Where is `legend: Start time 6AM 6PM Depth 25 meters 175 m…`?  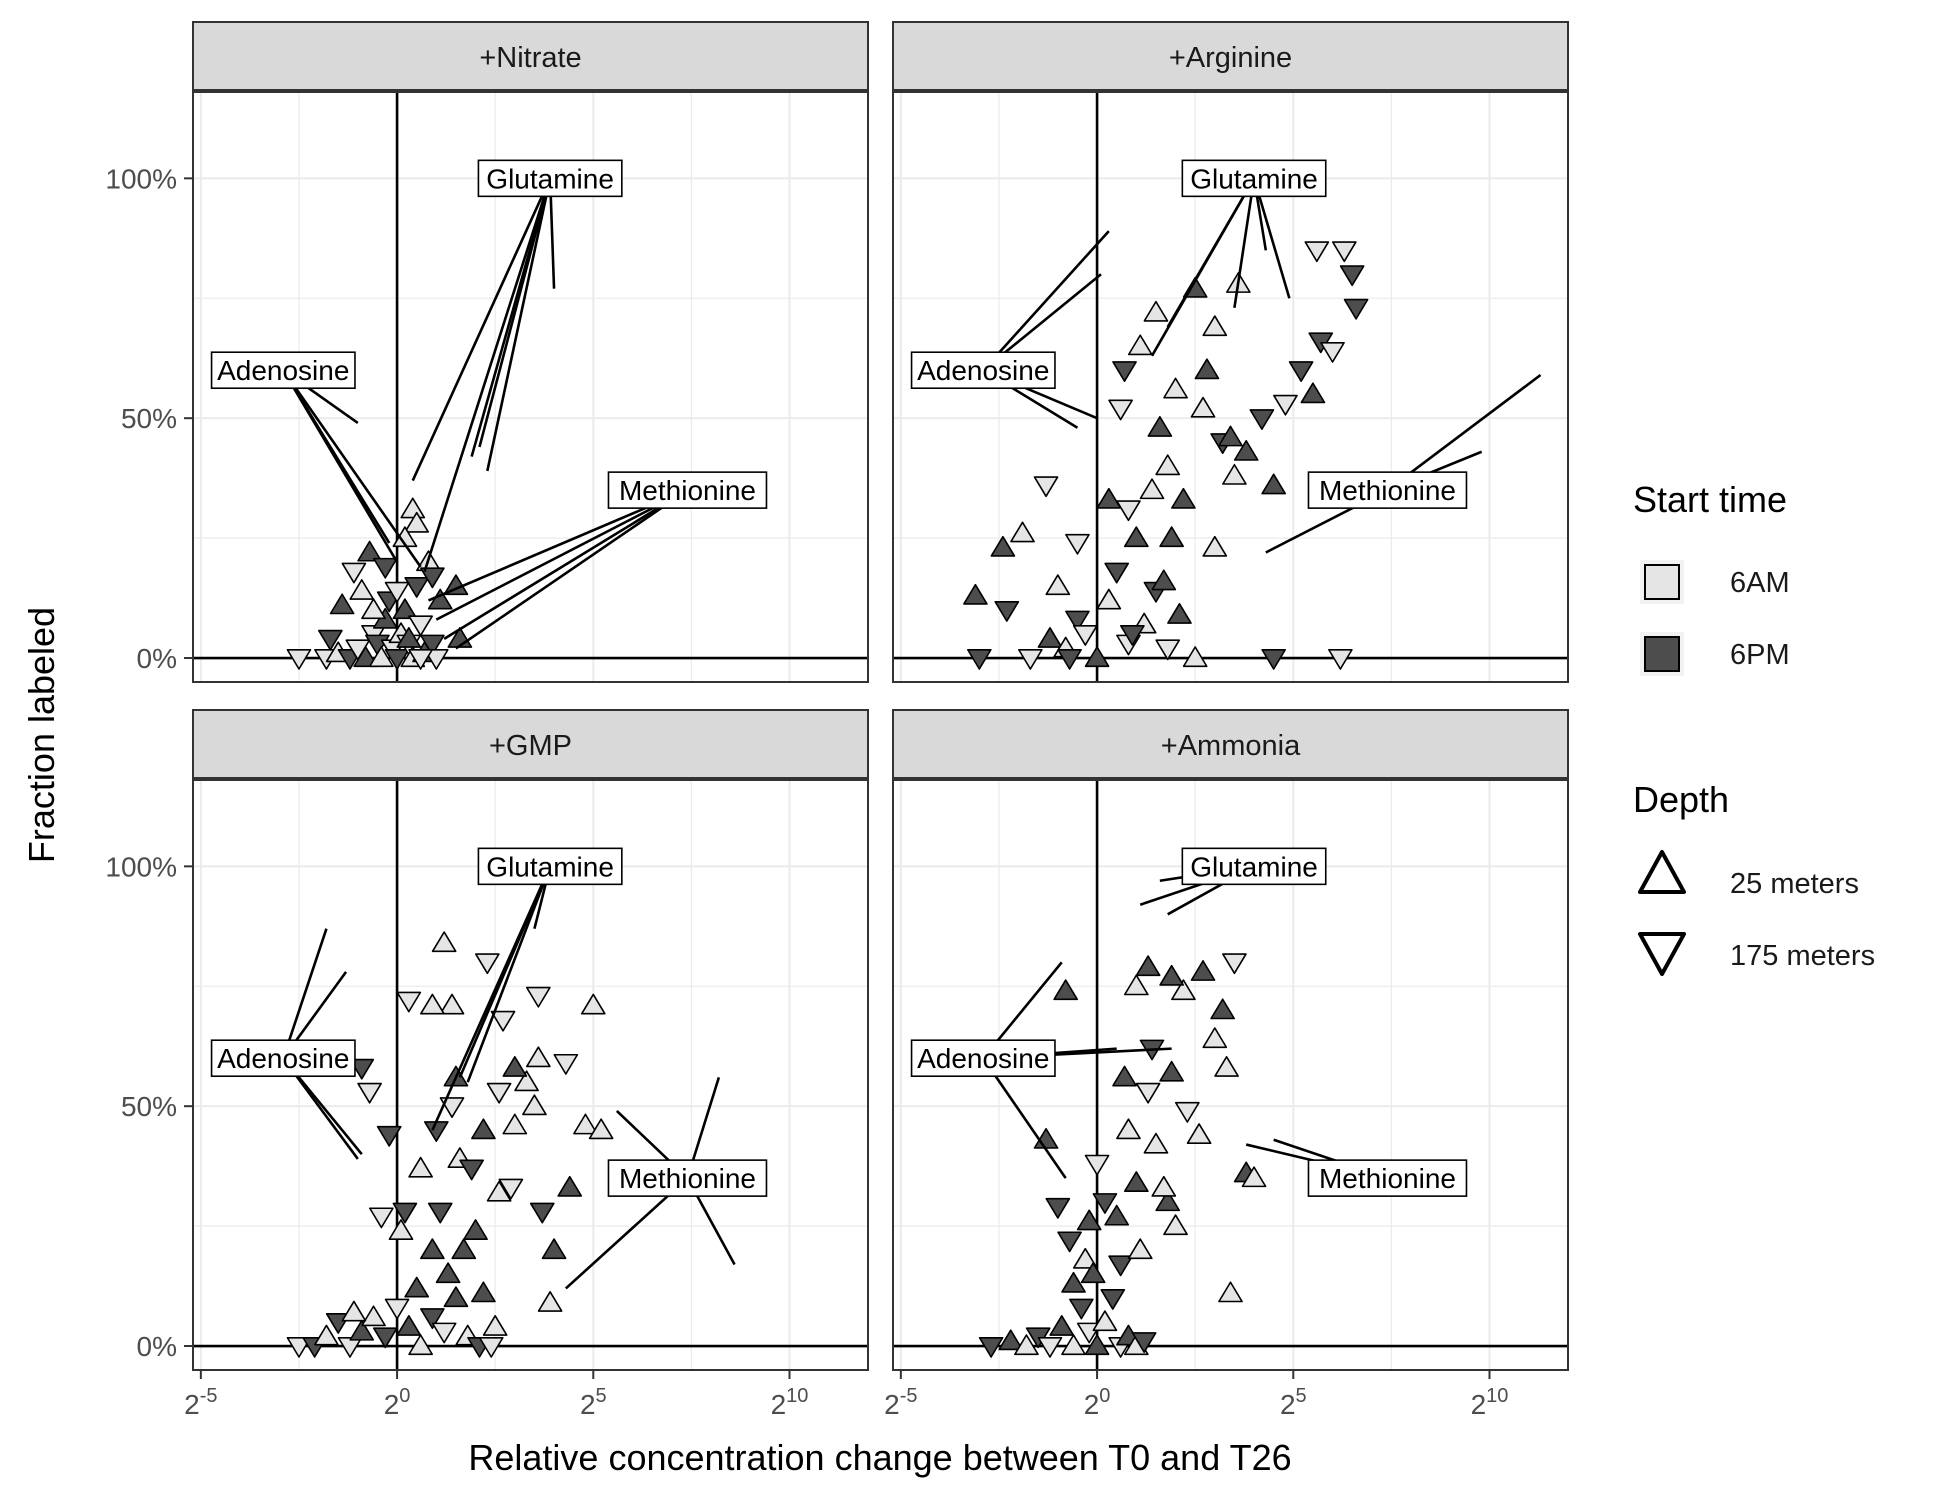
legend: Start time 6AM 6PM Depth 25 meters 175 m… is located at coordinates (1754, 727).